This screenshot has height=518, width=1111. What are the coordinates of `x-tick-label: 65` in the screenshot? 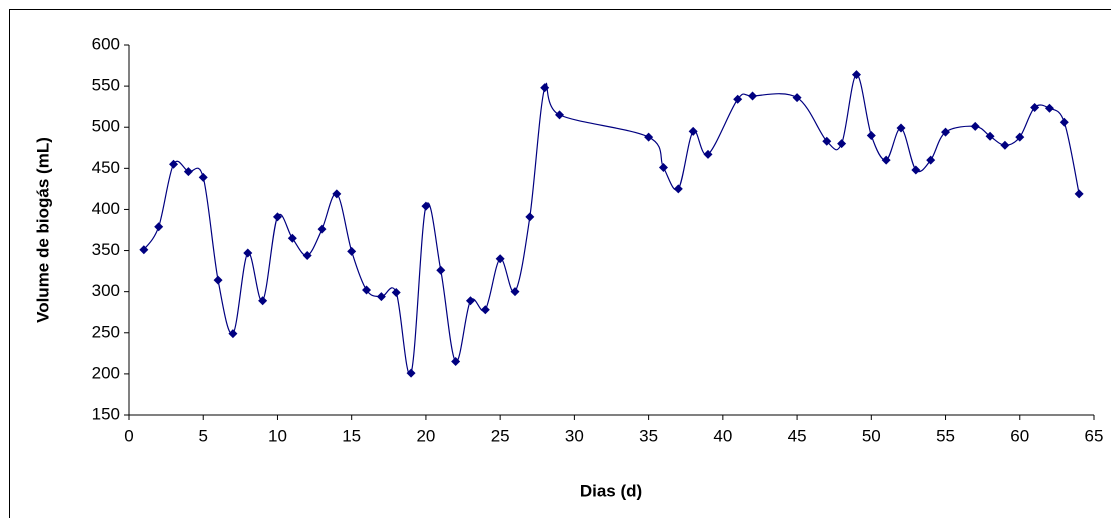 It's located at (1094, 435).